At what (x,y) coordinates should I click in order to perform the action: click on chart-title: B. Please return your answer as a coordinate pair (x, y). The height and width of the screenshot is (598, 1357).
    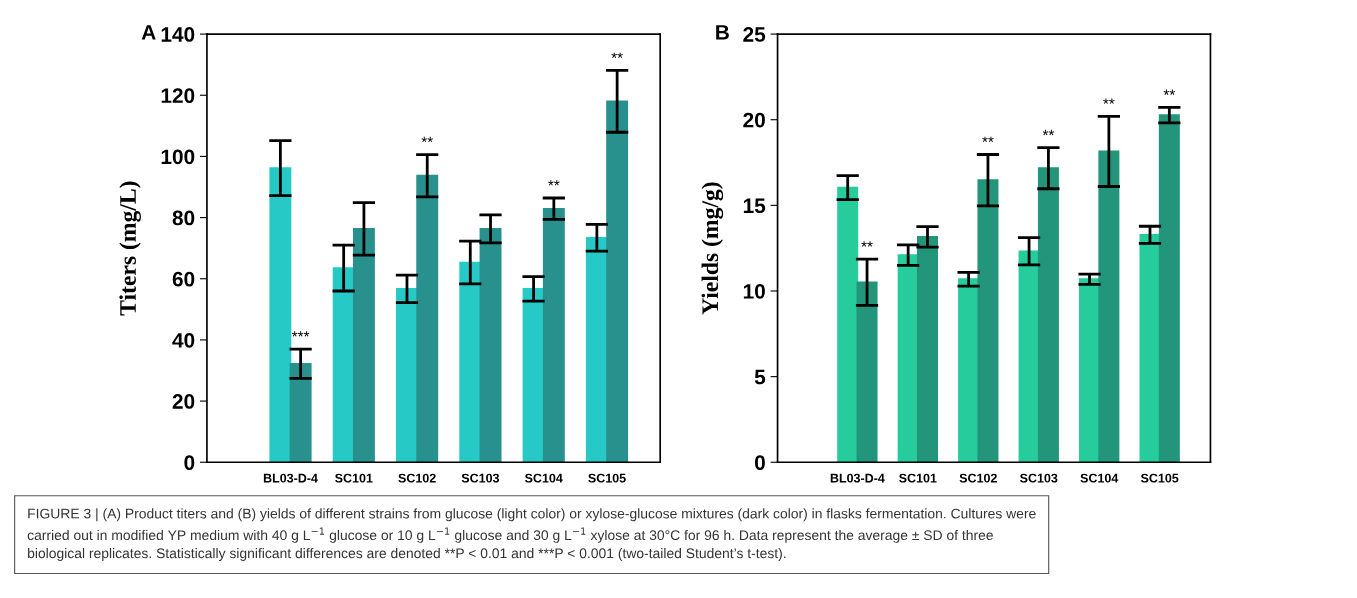
    Looking at the image, I should click on (722, 32).